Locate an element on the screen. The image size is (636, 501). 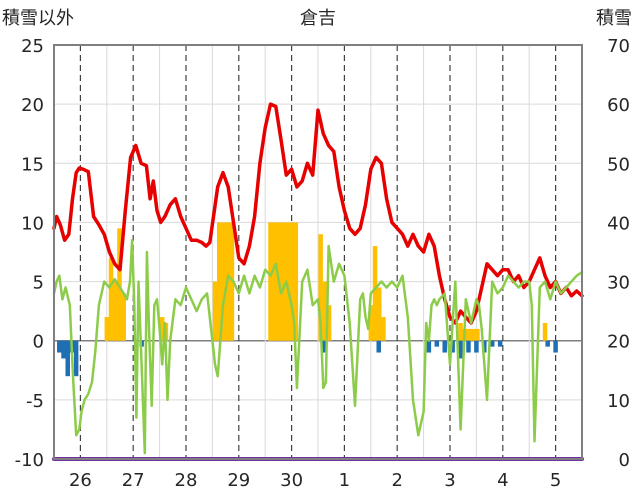
right-tick-label: 30 is located at coordinates (618, 283).